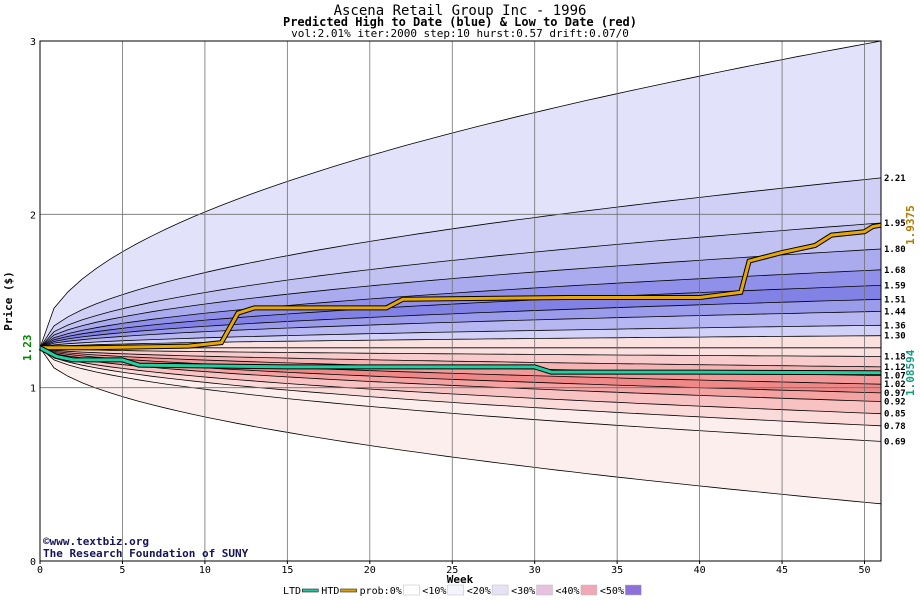  What do you see at coordinates (895, 271) in the screenshot?
I see `percentile-end-label: 1.68` at bounding box center [895, 271].